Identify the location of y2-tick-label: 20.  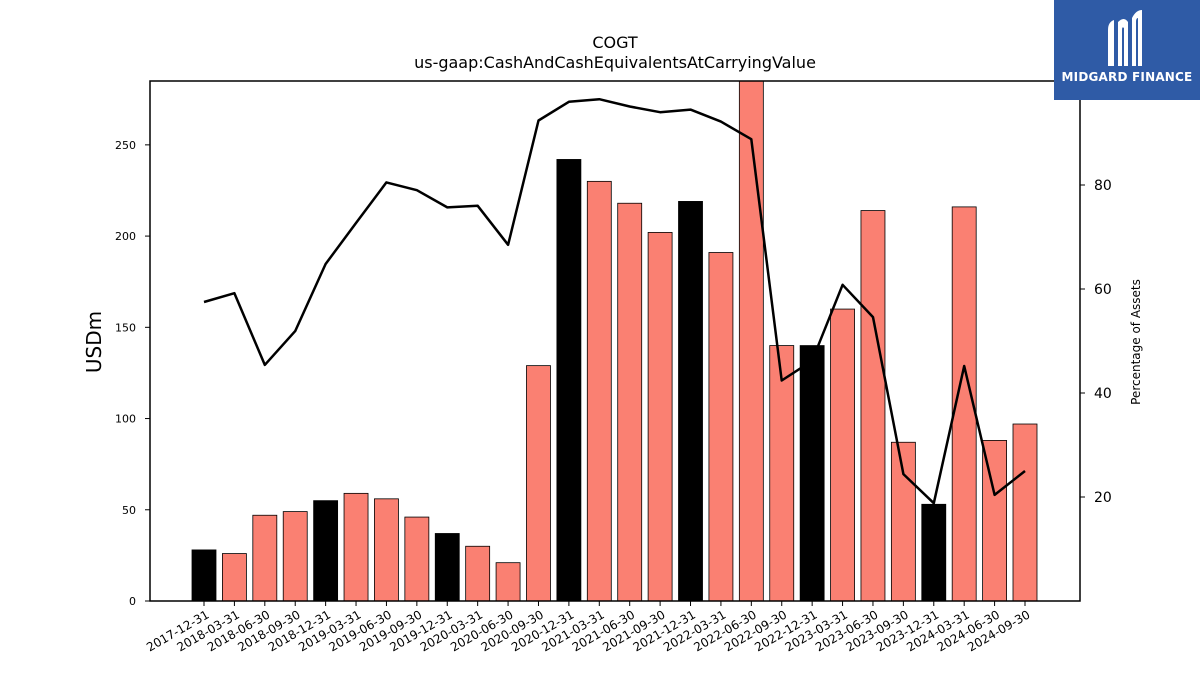
(1103, 498).